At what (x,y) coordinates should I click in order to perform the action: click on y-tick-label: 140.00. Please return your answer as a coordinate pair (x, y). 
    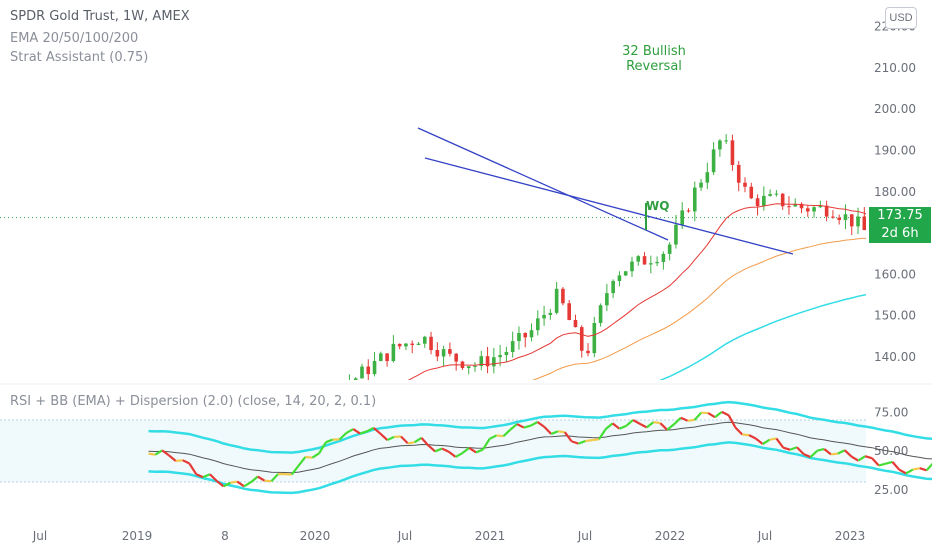
    Looking at the image, I should click on (895, 357).